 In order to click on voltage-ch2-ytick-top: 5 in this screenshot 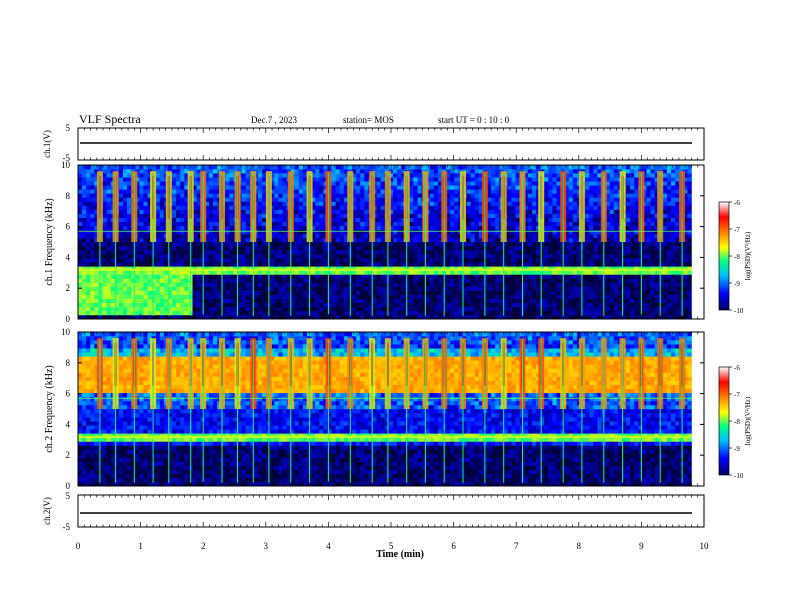, I will do `click(68, 496)`.